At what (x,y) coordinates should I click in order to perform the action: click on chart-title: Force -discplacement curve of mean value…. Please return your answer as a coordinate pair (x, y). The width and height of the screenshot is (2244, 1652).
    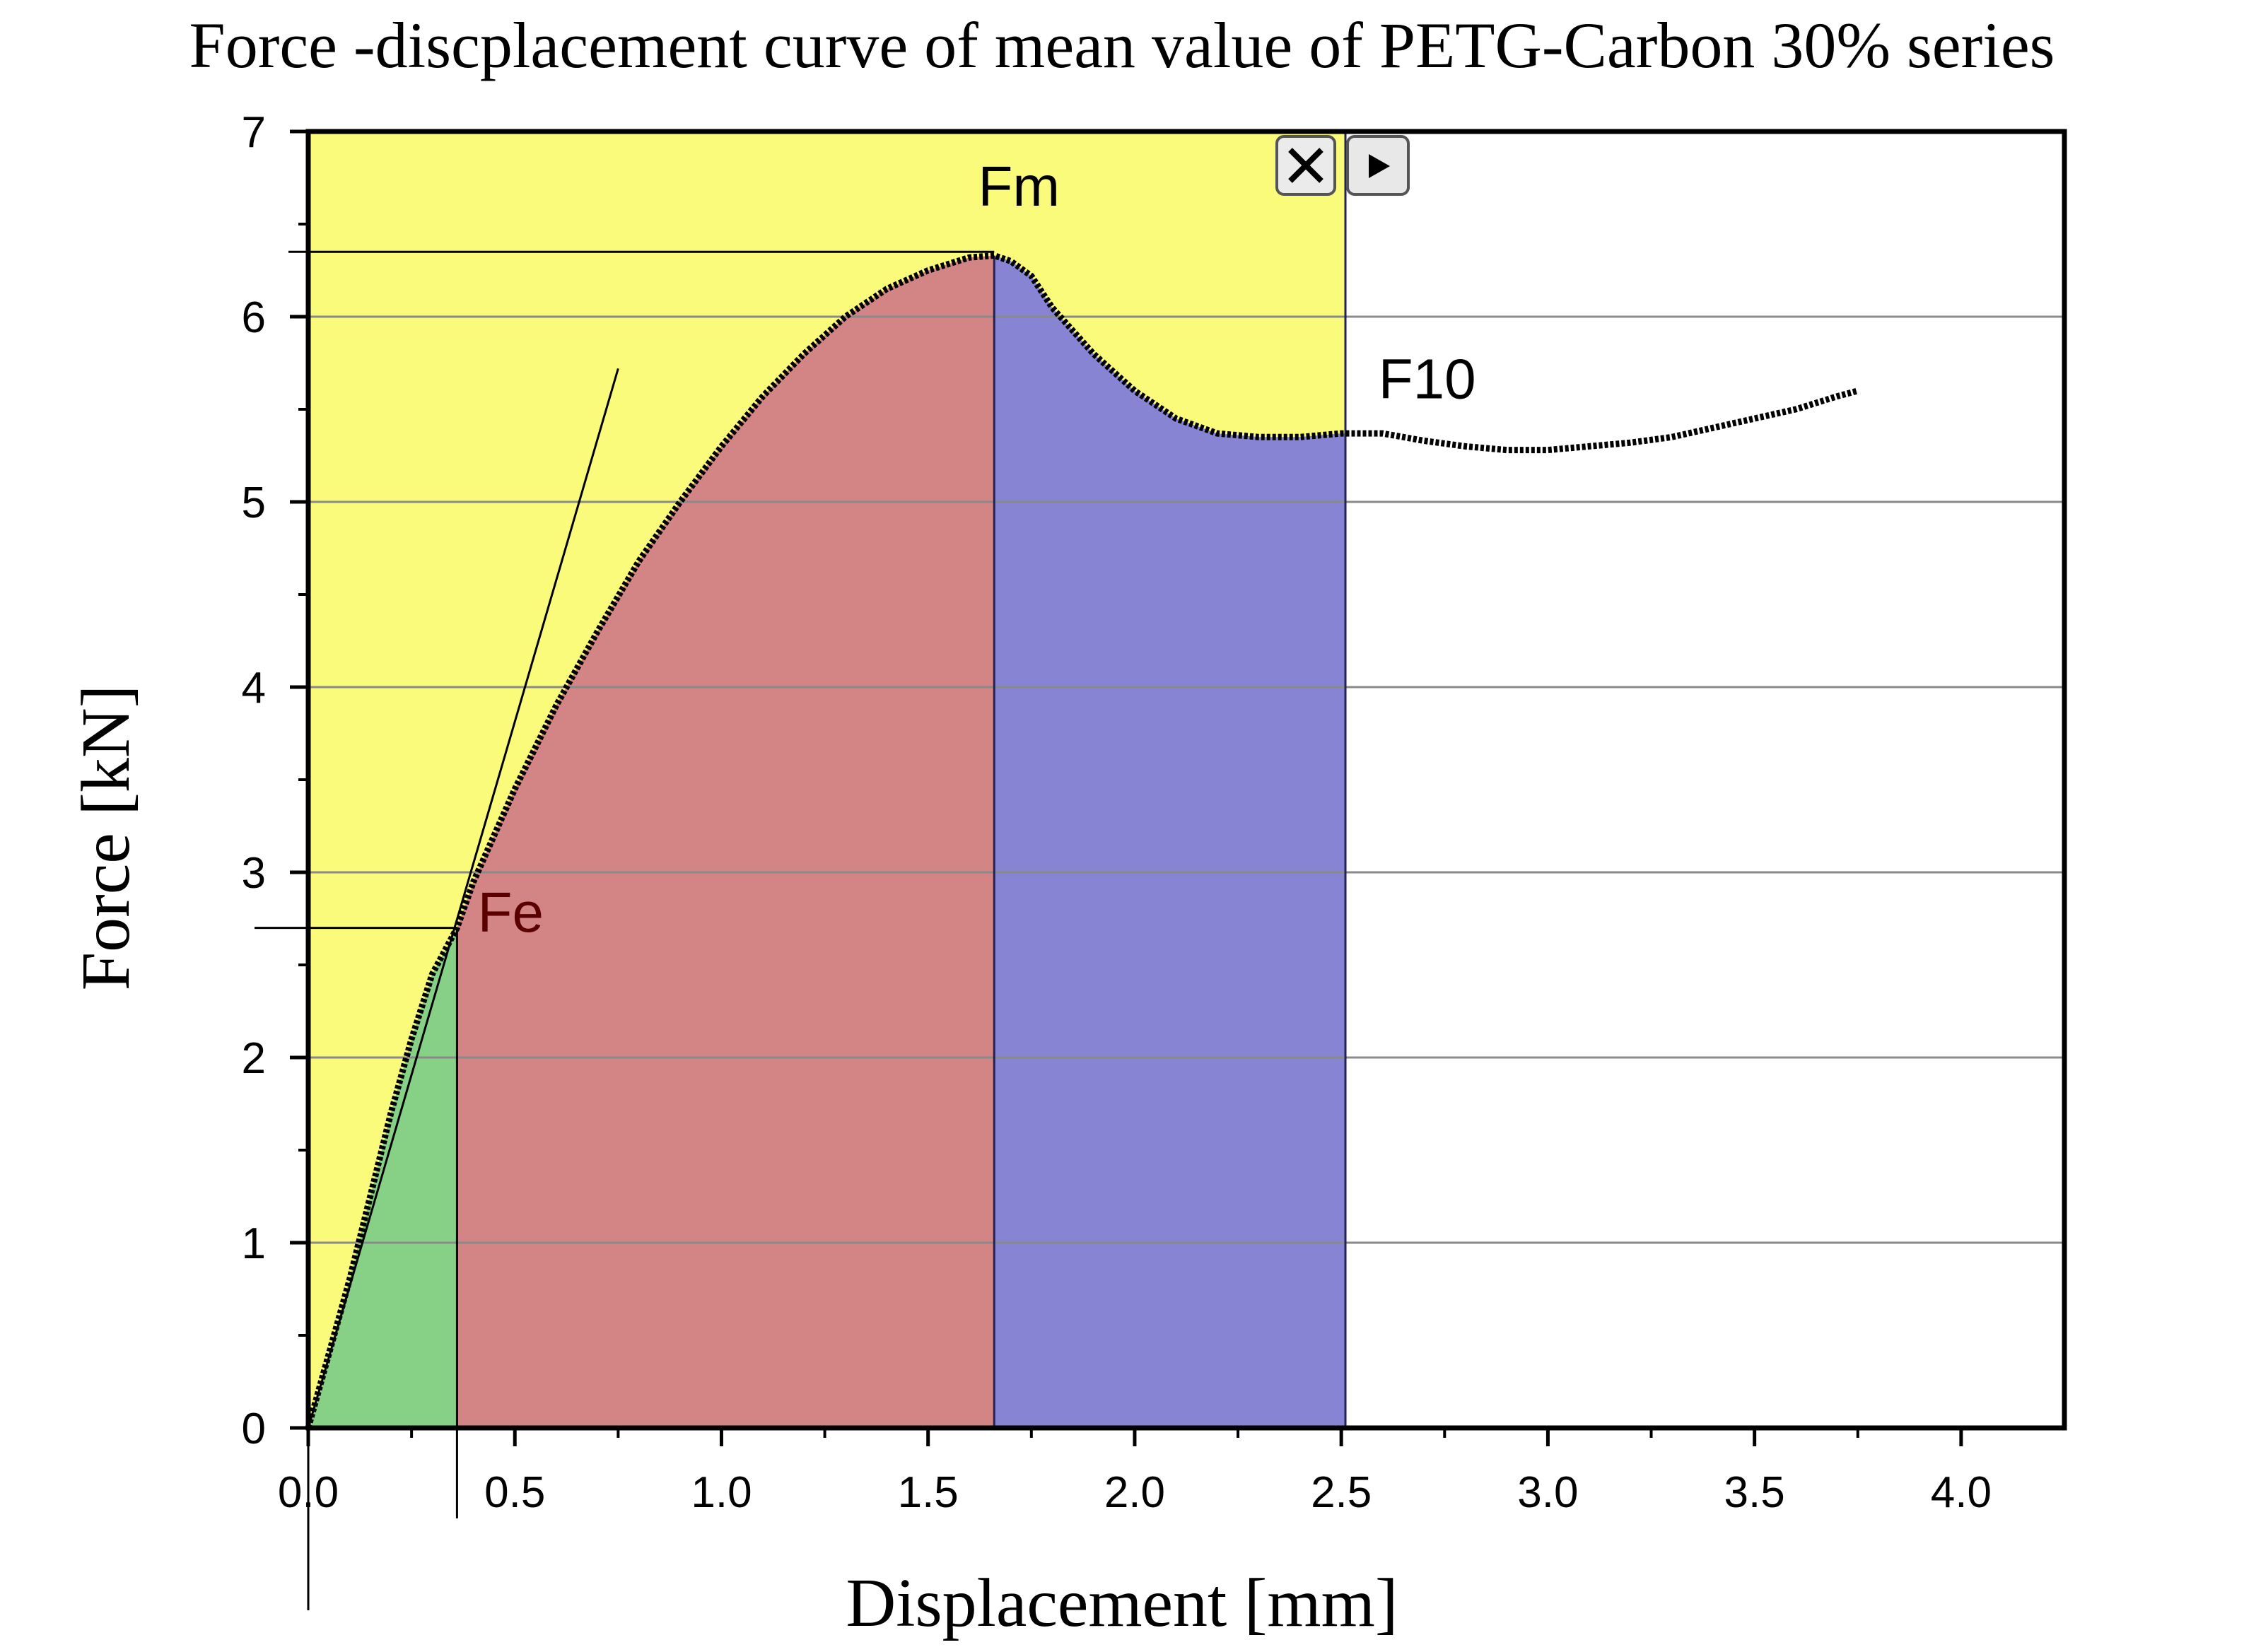
    Looking at the image, I should click on (1122, 45).